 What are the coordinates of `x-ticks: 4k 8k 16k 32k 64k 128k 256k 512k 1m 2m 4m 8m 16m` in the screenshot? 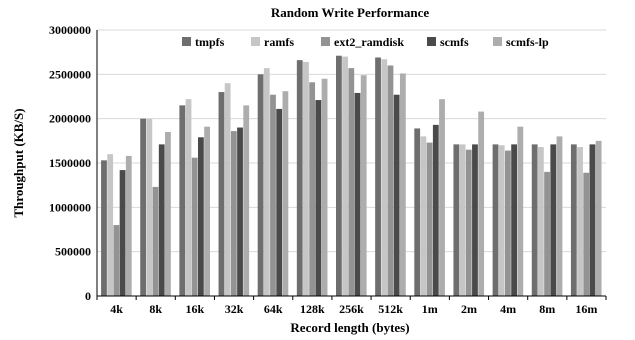 It's located at (353, 309).